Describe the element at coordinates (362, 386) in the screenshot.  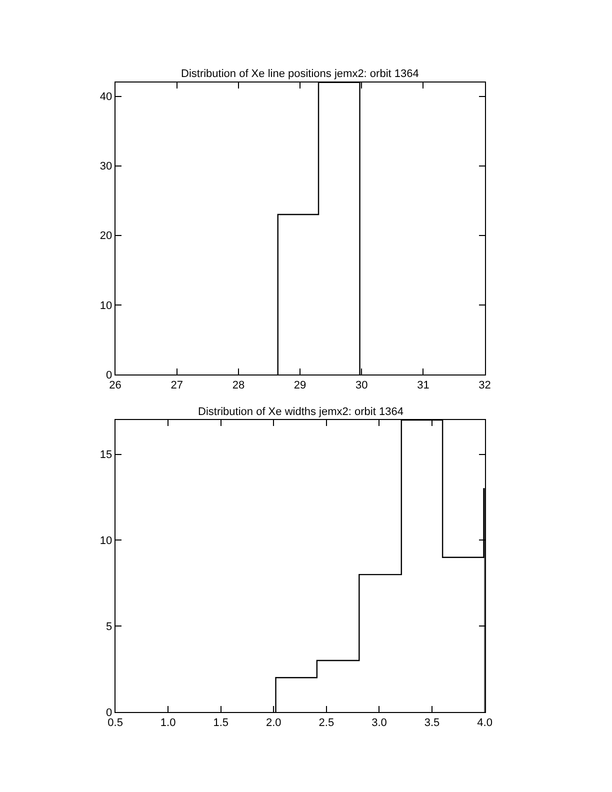
I see `x-tick-label: 30` at that location.